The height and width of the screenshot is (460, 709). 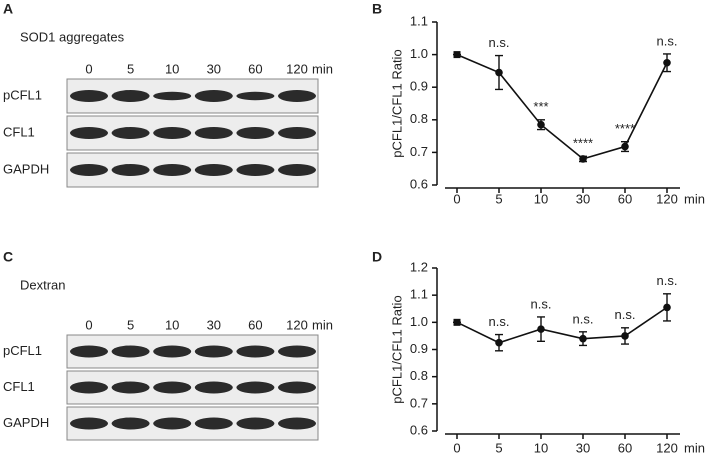 What do you see at coordinates (625, 198) in the screenshot?
I see `x-tick-label: 60` at bounding box center [625, 198].